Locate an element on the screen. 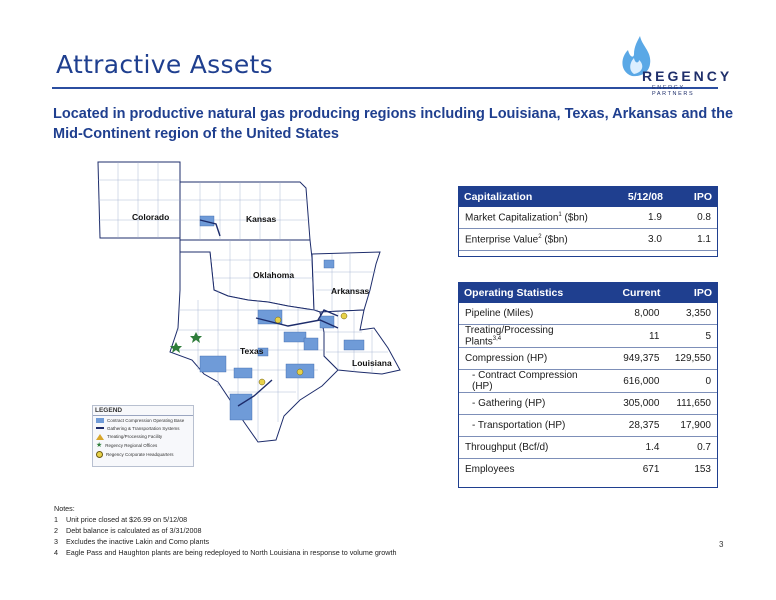 This screenshot has height=600, width=776. current-value: 28,375 is located at coordinates (633, 426).